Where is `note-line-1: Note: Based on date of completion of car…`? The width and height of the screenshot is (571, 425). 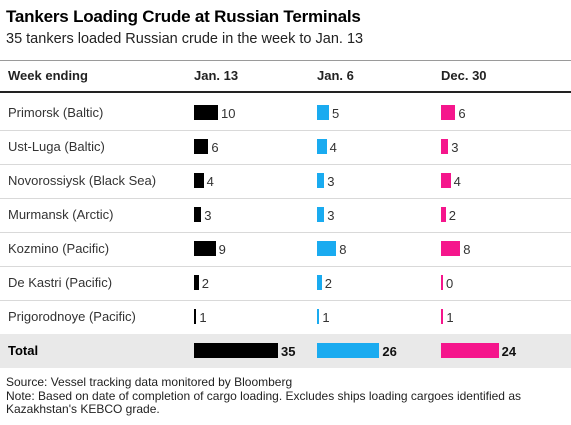 note-line-1: Note: Based on date of completion of car… is located at coordinates (263, 396).